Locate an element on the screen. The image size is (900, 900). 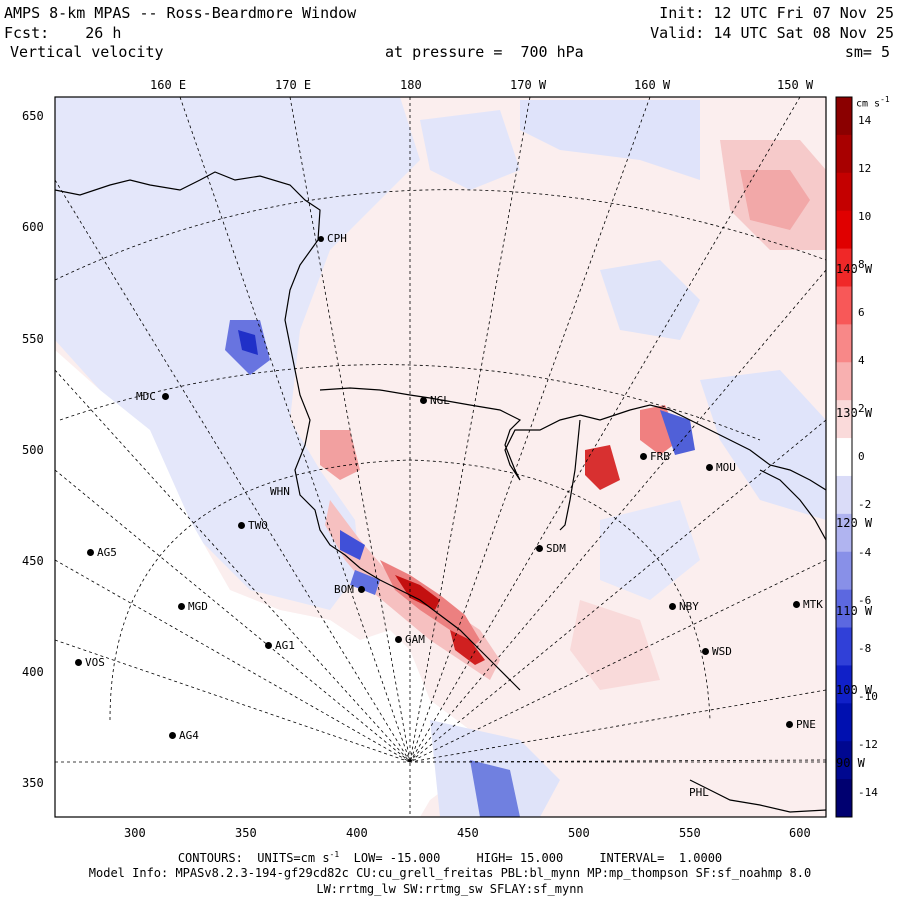
fcst-label: Fcst: is located at coordinates (27, 33).